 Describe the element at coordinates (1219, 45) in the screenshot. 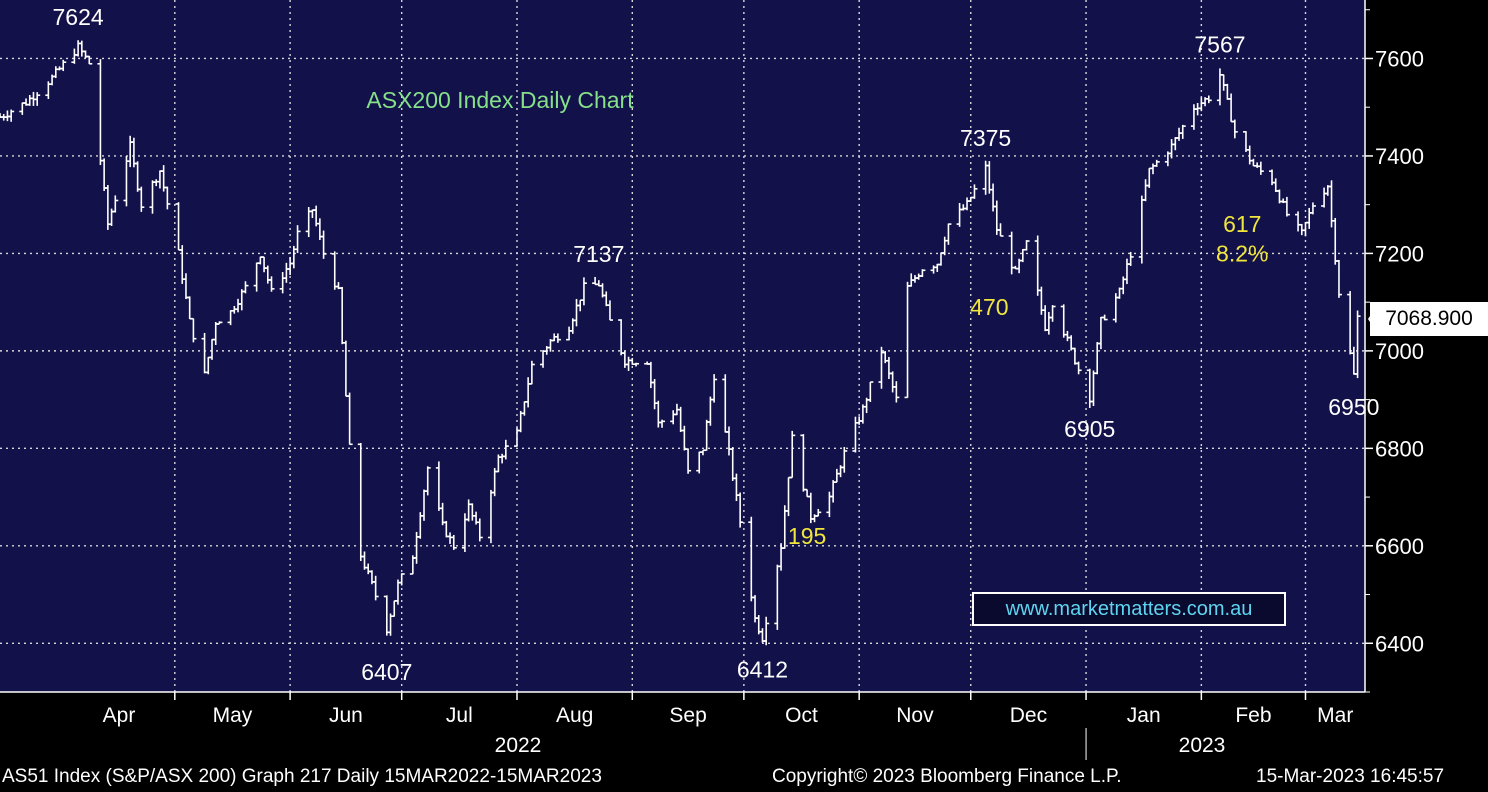

I see `annotation-label: 7567` at that location.